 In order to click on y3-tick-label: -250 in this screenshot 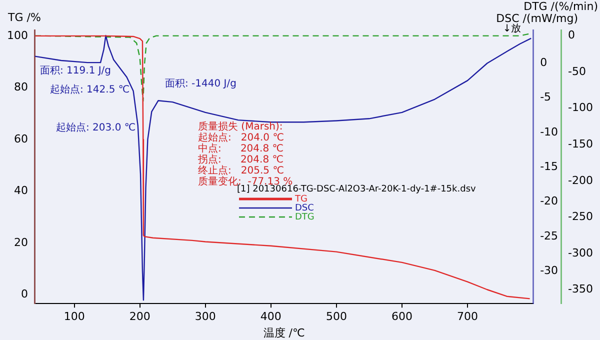, I will do `click(581, 217)`.